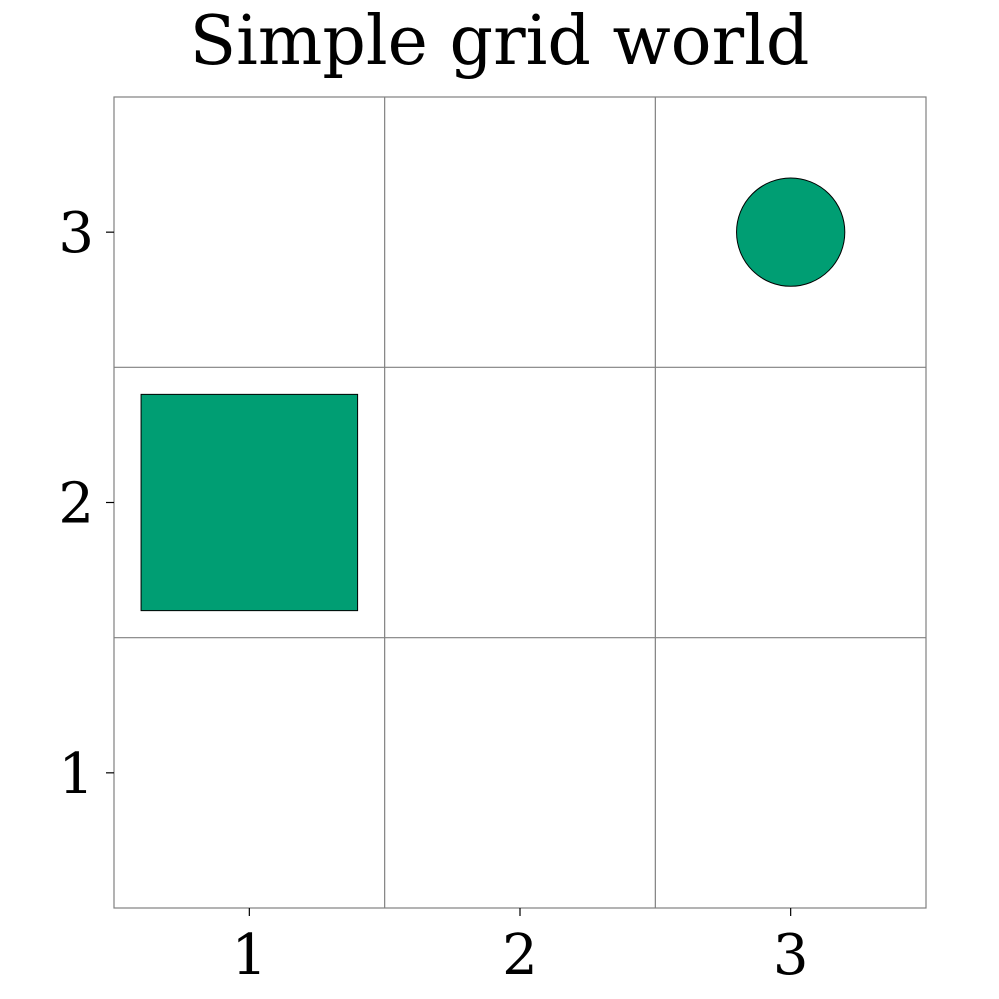 The image size is (999, 999). Describe the element at coordinates (250, 955) in the screenshot. I see `x-tick-label: 1` at that location.